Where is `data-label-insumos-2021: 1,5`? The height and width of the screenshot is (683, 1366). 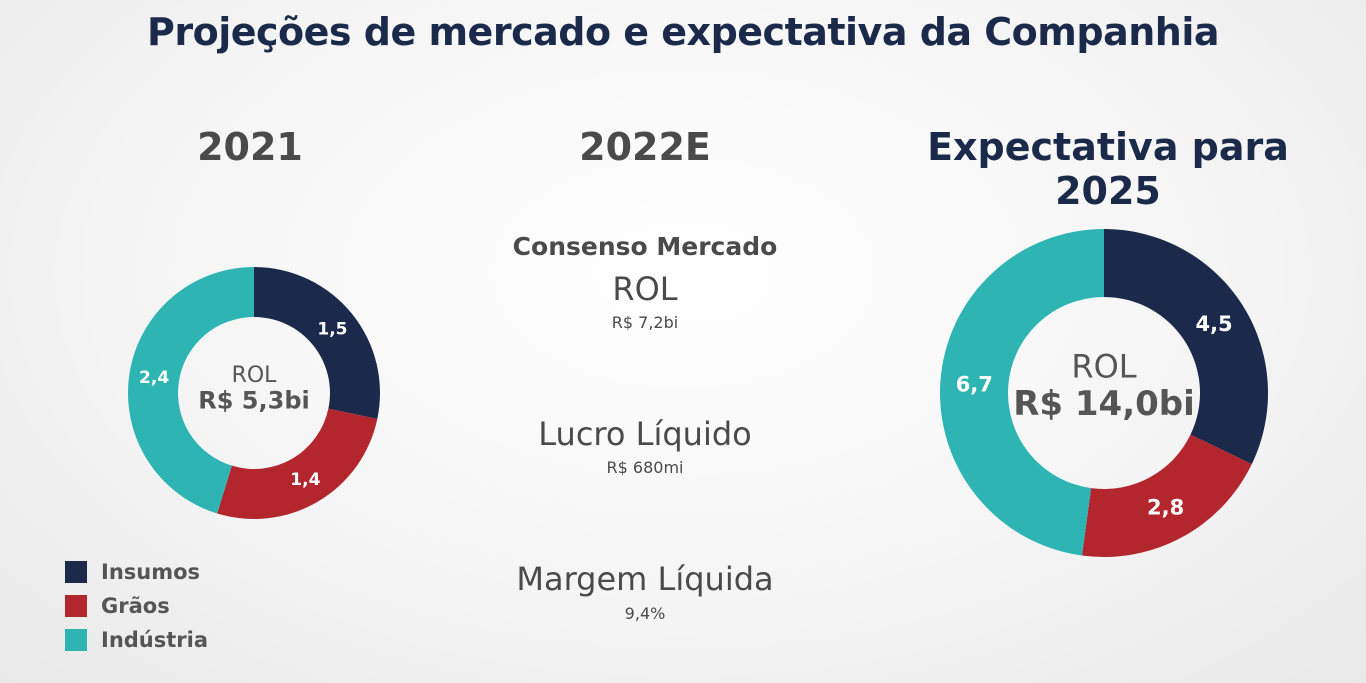 data-label-insumos-2021: 1,5 is located at coordinates (332, 329).